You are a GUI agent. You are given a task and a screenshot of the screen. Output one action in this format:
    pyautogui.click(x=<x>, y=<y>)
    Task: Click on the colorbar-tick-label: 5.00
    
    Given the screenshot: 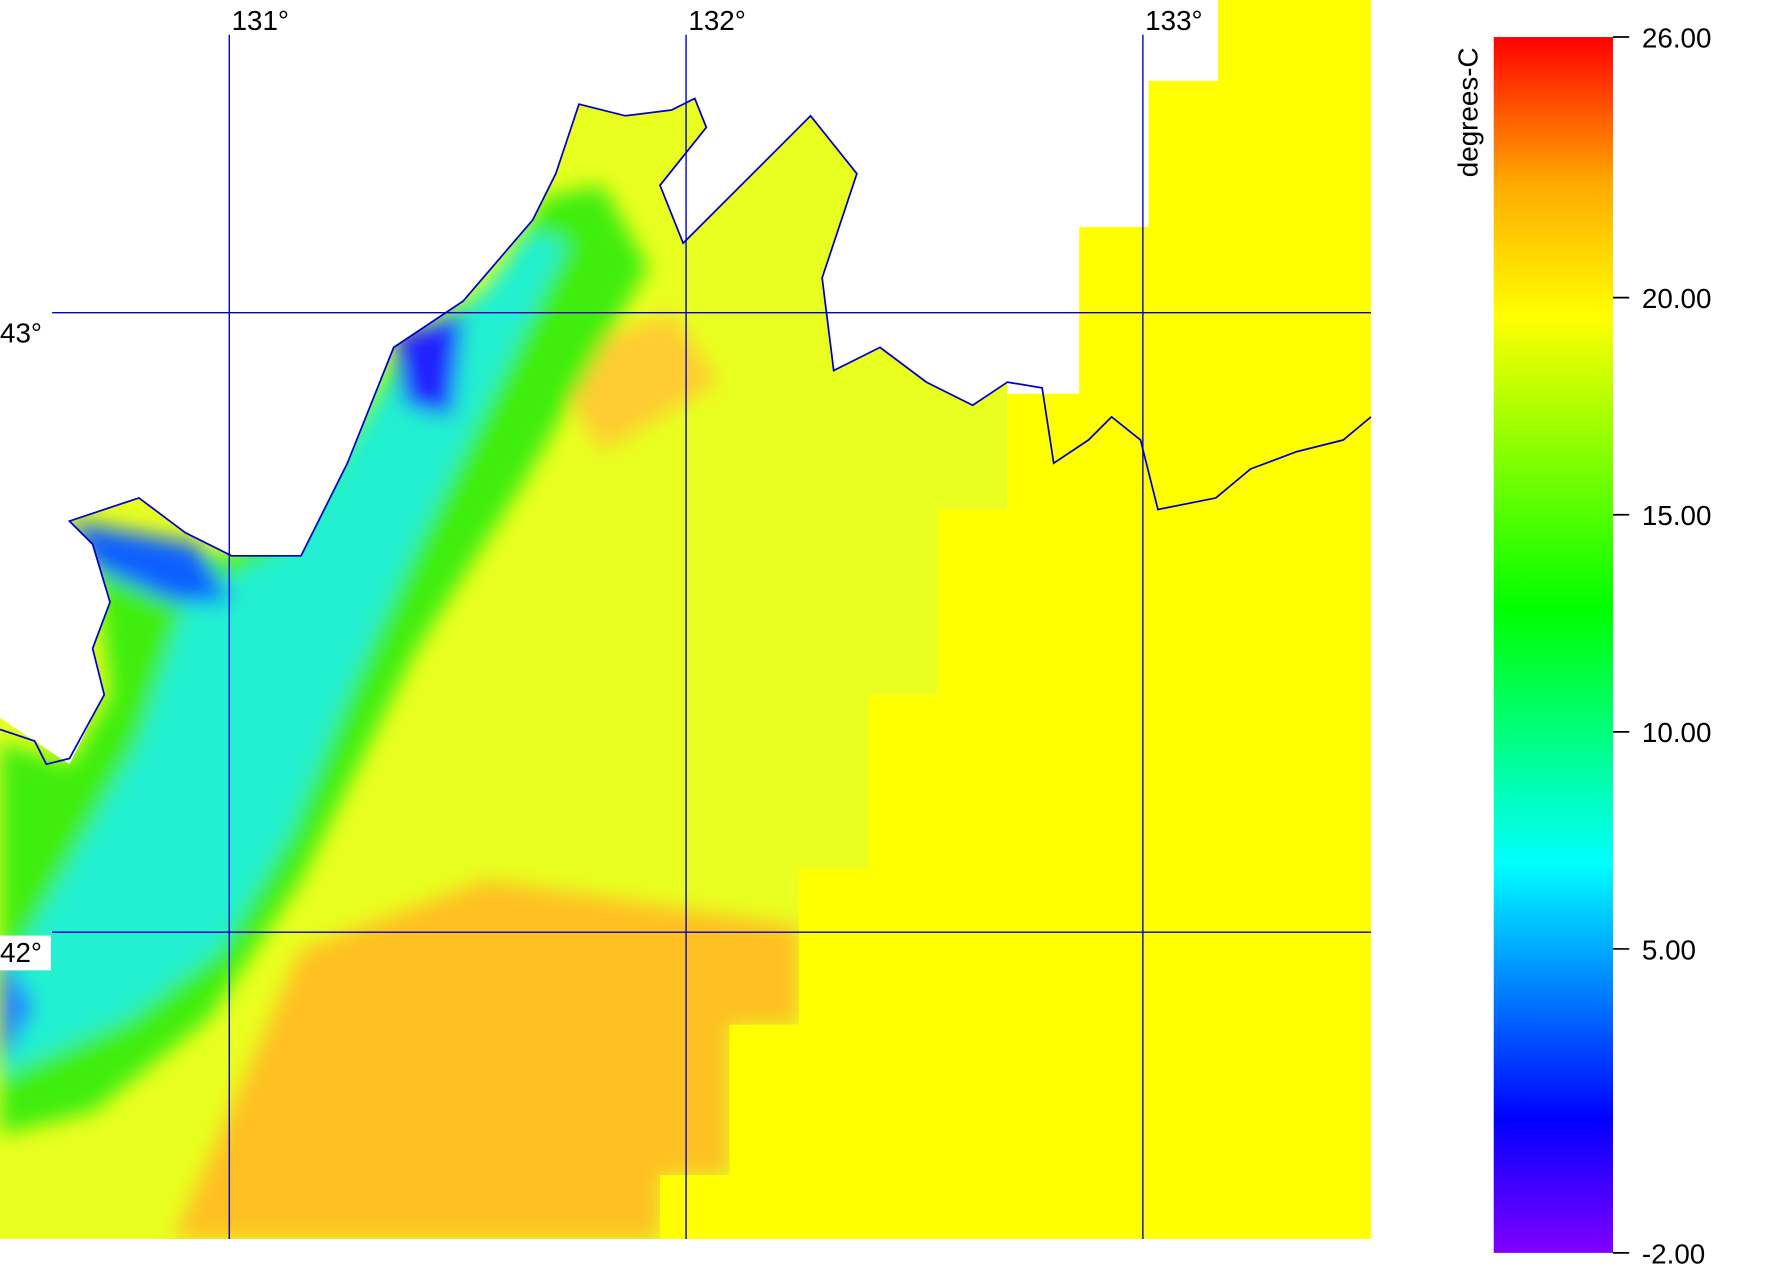 What is the action you would take?
    pyautogui.click(x=1669, y=949)
    